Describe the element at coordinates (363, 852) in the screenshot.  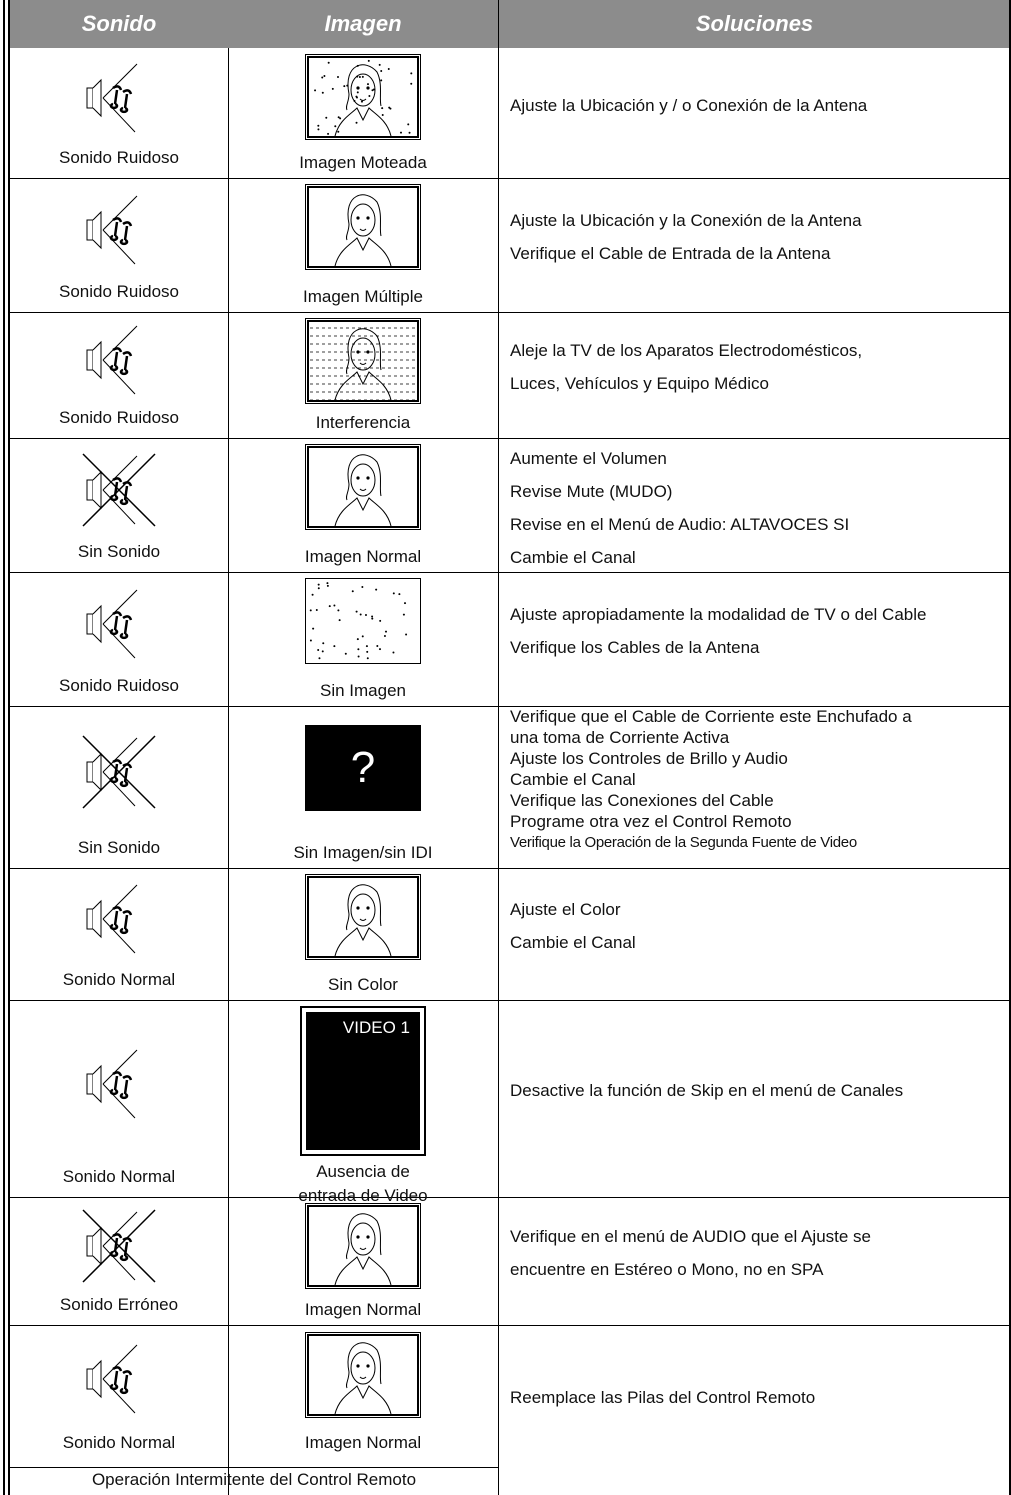
I see `image-label: Sin Imagen/sin IDI` at that location.